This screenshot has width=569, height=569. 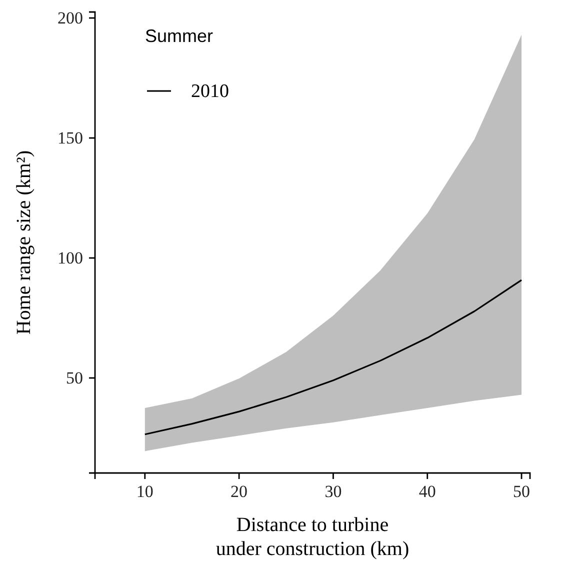 What do you see at coordinates (70, 258) in the screenshot?
I see `y-tick-label: 100` at bounding box center [70, 258].